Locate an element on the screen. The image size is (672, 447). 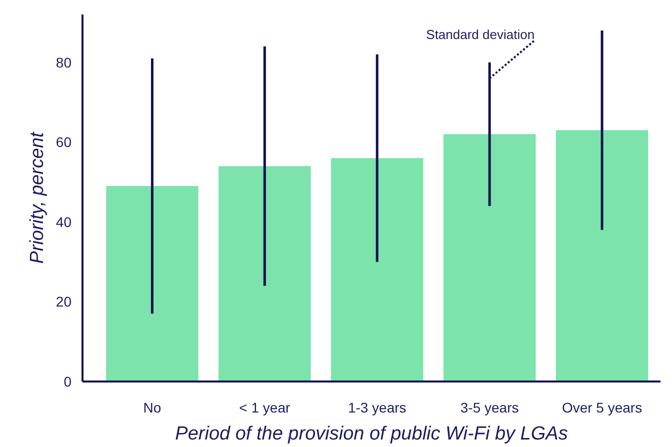
y-axis-title: Priority, percent is located at coordinates (37, 197).